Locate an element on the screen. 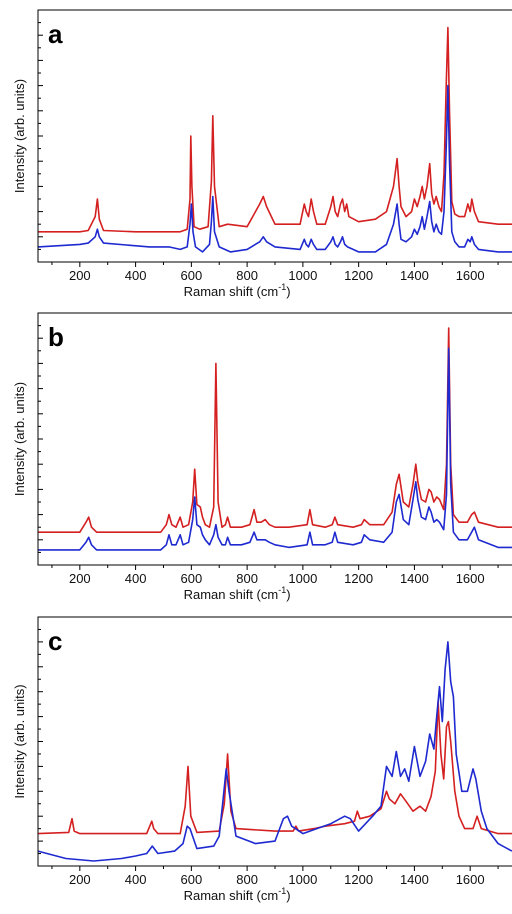 The image size is (512, 914). panel-letter: a is located at coordinates (55, 34).